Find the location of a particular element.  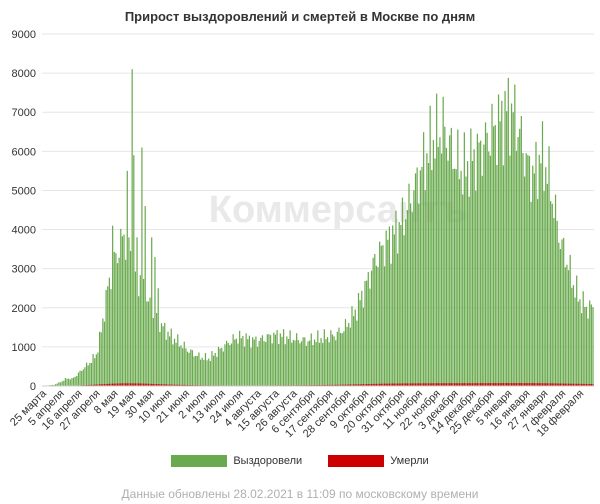

y-tick-label: 2000 is located at coordinates (24, 309).